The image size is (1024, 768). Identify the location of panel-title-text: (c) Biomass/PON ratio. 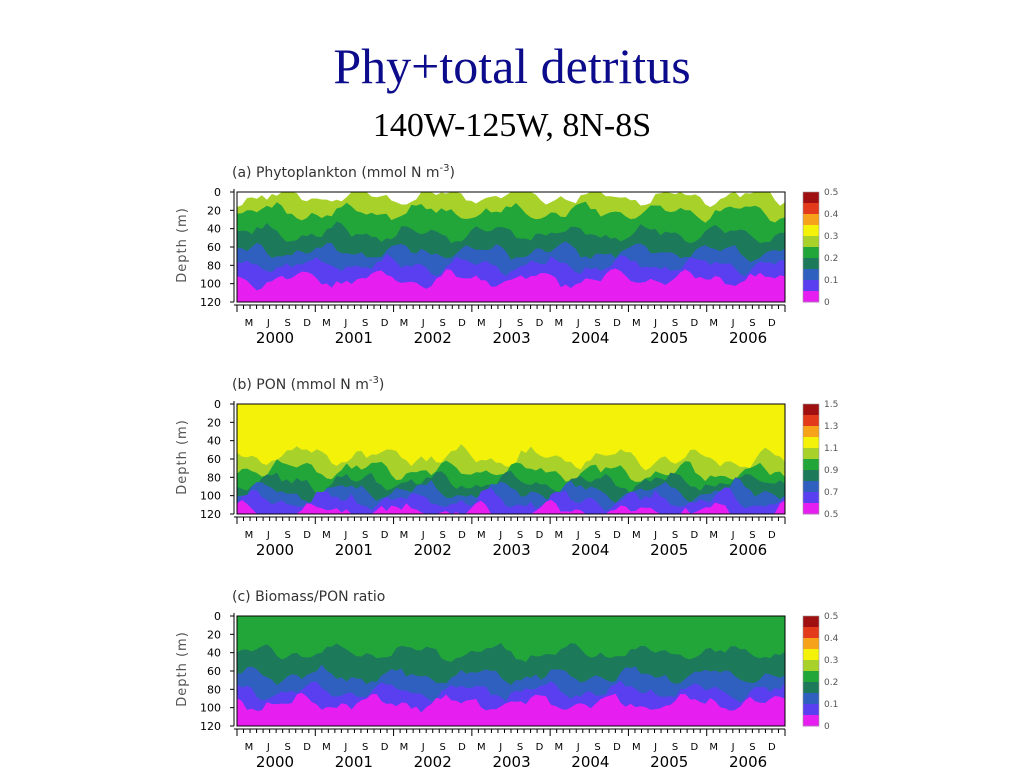
(308, 597).